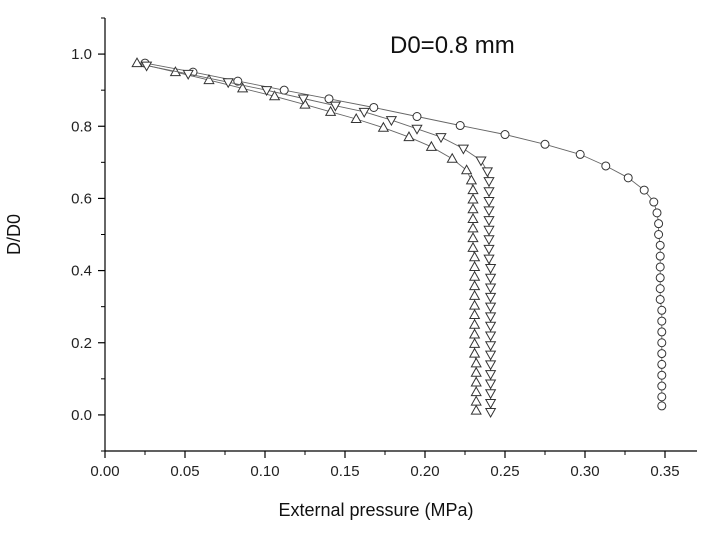  What do you see at coordinates (81, 343) in the screenshot?
I see `y-tick-label: 0.2` at bounding box center [81, 343].